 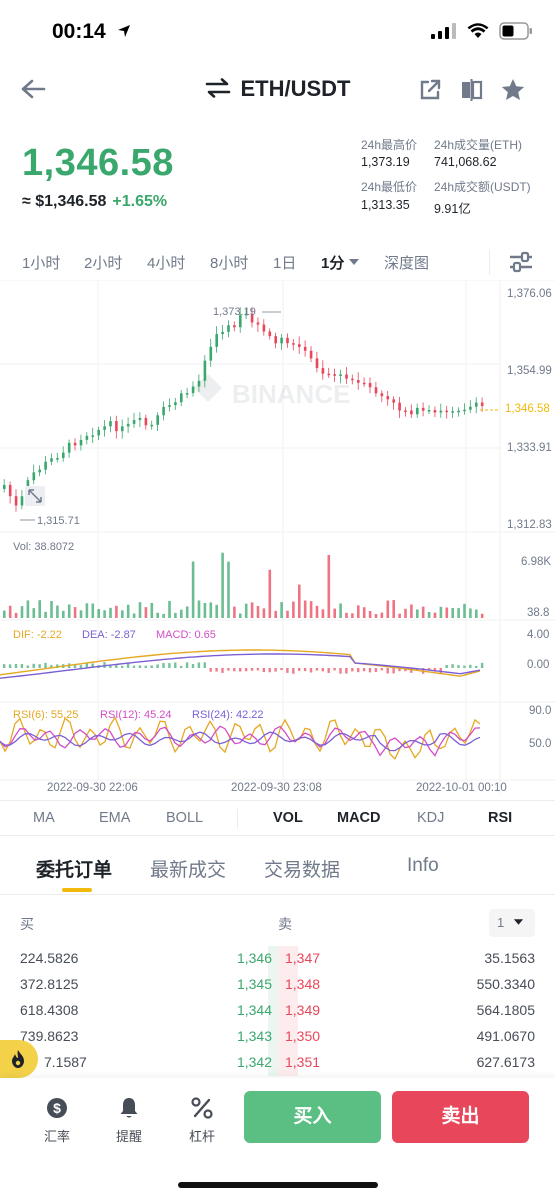 I want to click on indicator-rsi: RSI, so click(x=500, y=818).